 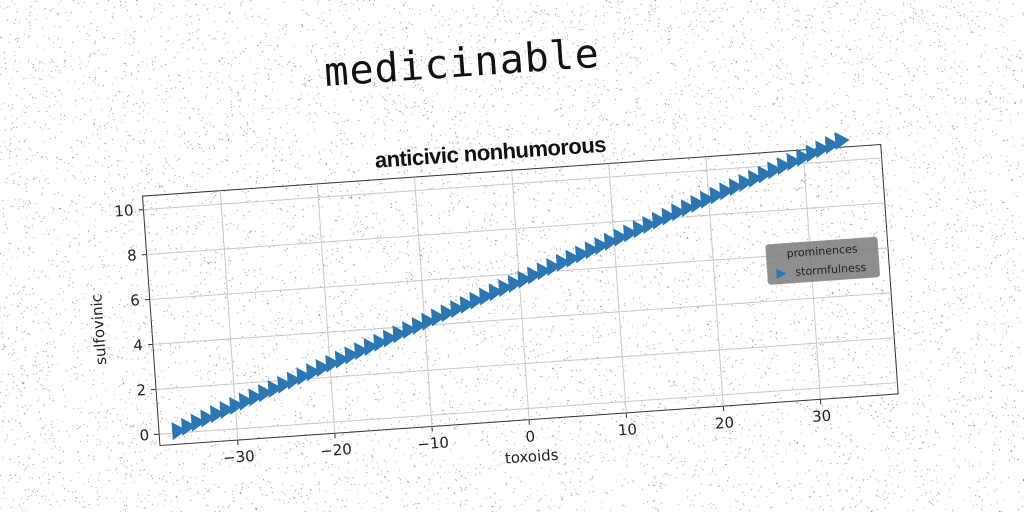 I want to click on legend-marker, so click(x=781, y=274).